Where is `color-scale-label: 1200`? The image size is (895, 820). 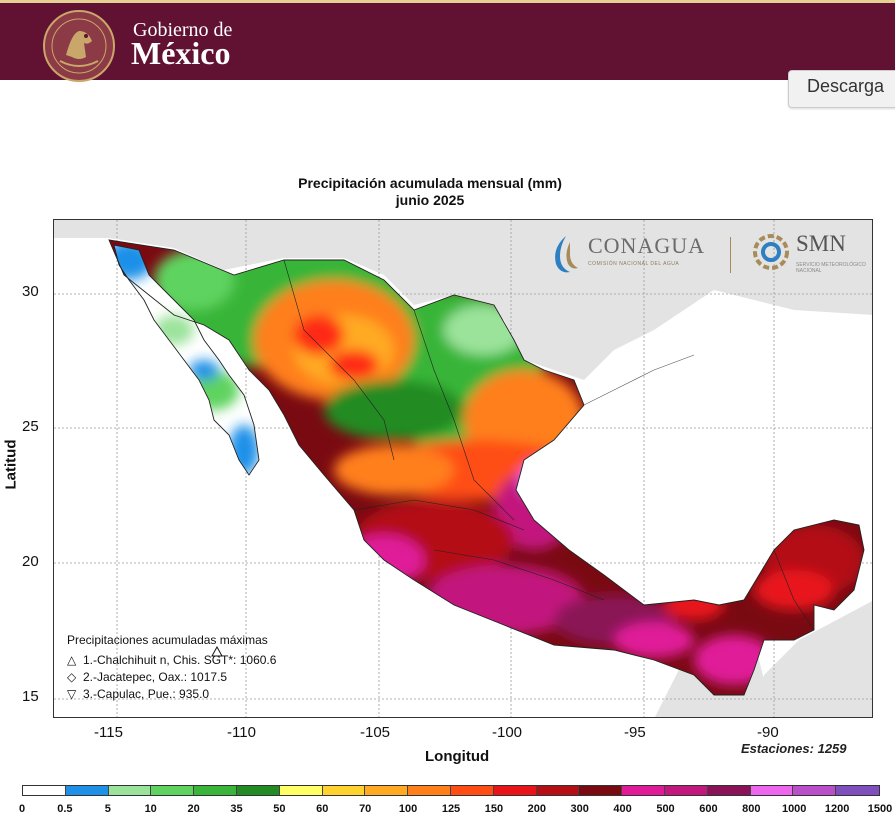 color-scale-label: 1200 is located at coordinates (837, 809).